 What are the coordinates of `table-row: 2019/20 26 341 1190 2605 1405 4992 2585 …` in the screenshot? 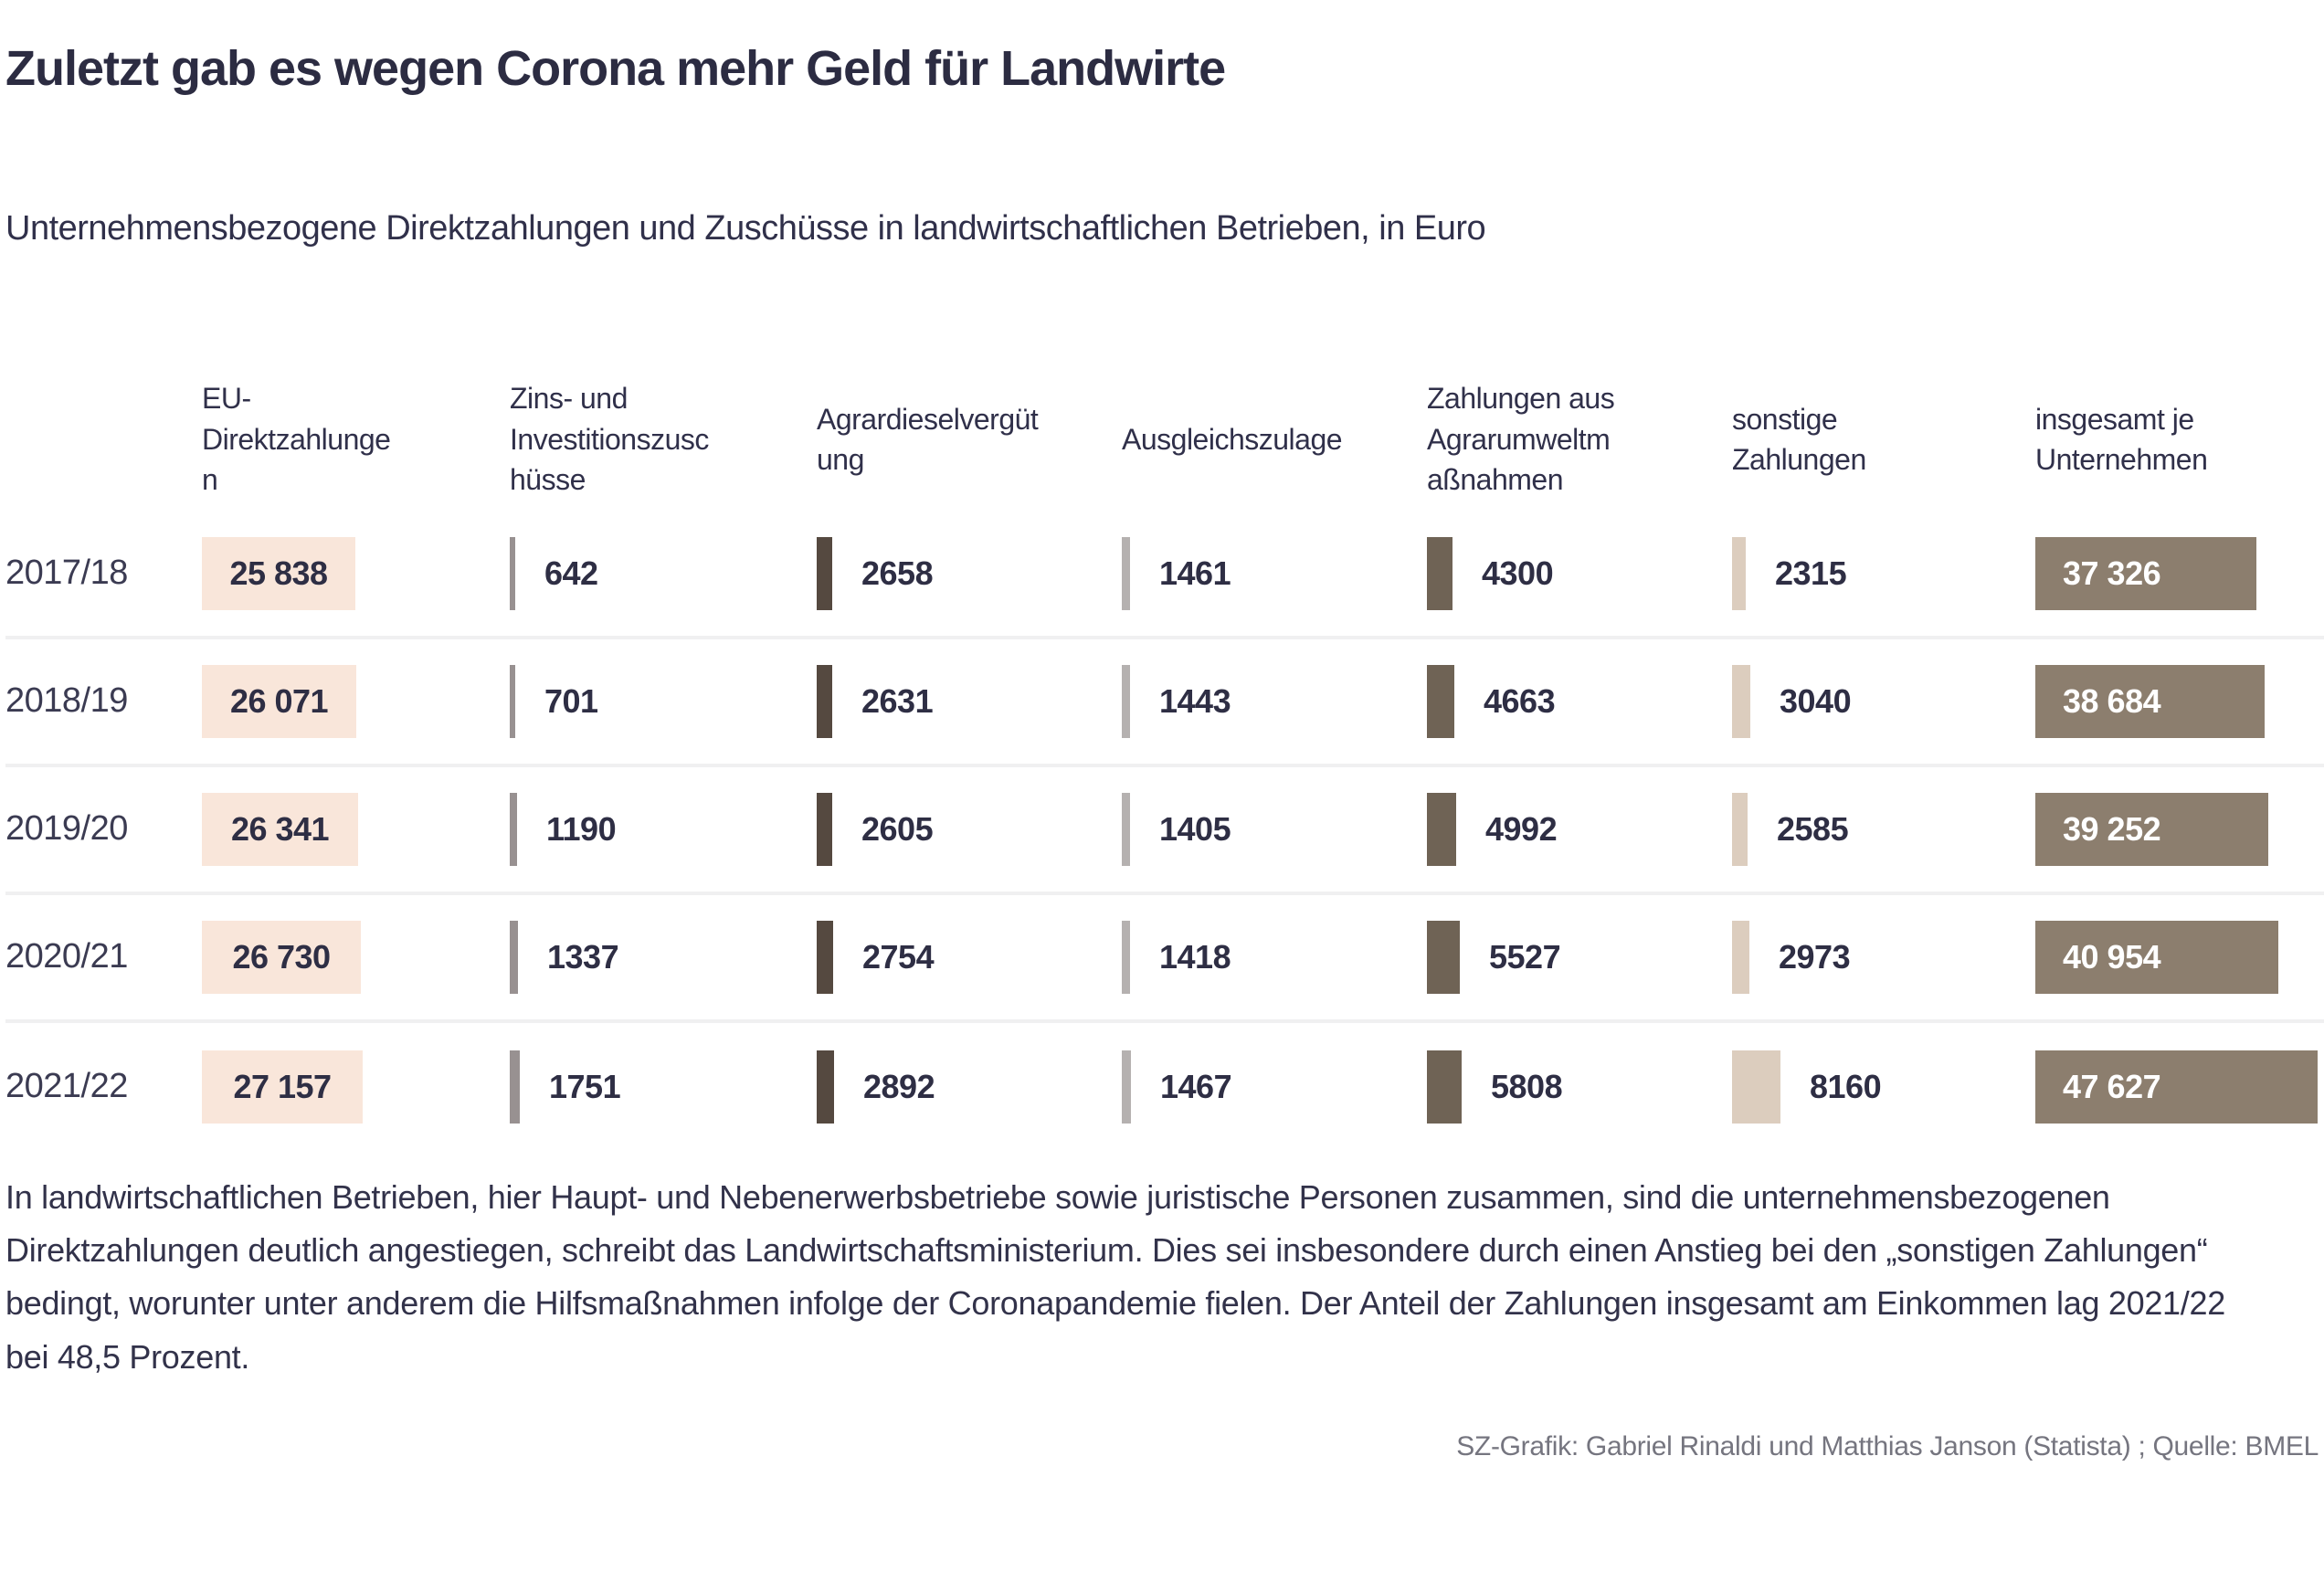 It's located at (1164, 831).